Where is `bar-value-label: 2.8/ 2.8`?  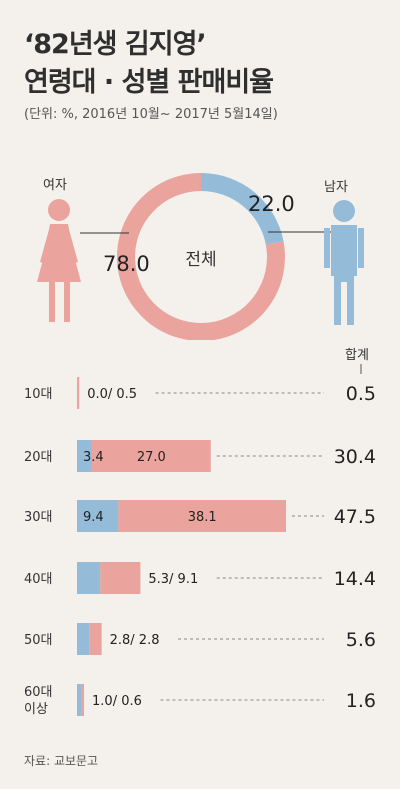
bar-value-label: 2.8/ 2.8 is located at coordinates (135, 640).